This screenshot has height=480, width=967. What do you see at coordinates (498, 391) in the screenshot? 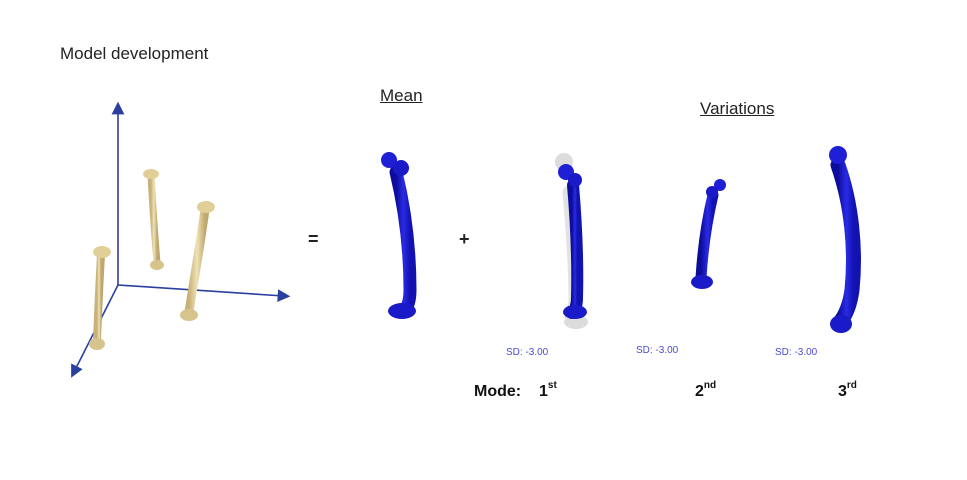
I see `mode-prefix-label: Mode:` at bounding box center [498, 391].